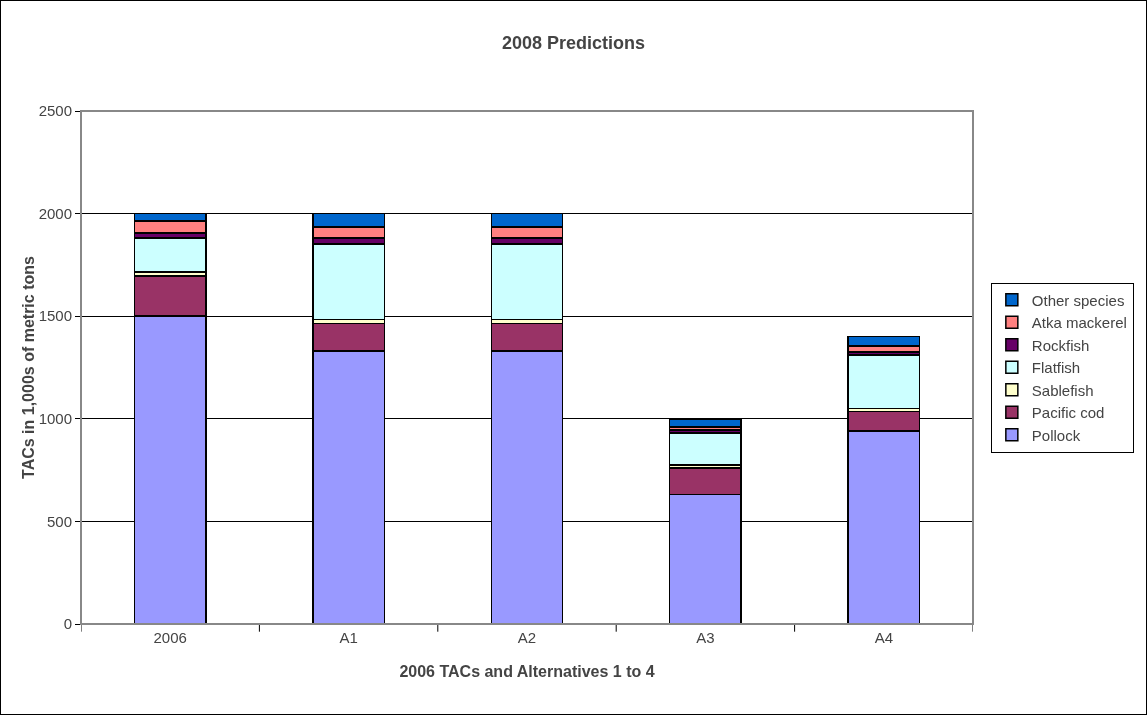 Image resolution: width=1147 pixels, height=715 pixels. Describe the element at coordinates (1056, 368) in the screenshot. I see `legend-label: Flatfish` at that location.